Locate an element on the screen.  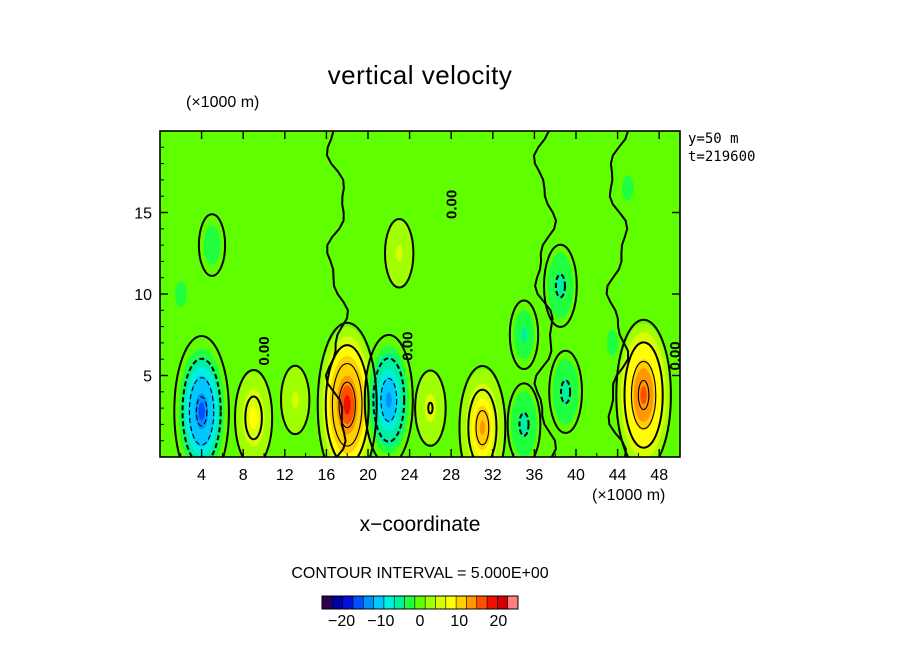
colorbar-tick-label-2: 0 is located at coordinates (420, 621).